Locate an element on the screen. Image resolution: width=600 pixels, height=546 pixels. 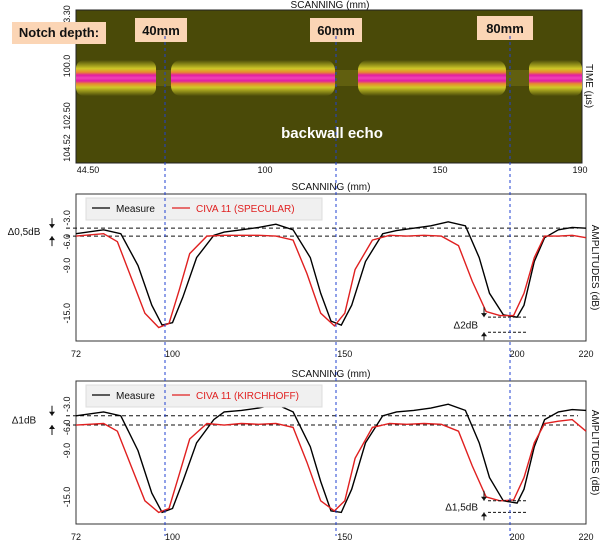
notch-tag-80: 80mm is located at coordinates (505, 28).